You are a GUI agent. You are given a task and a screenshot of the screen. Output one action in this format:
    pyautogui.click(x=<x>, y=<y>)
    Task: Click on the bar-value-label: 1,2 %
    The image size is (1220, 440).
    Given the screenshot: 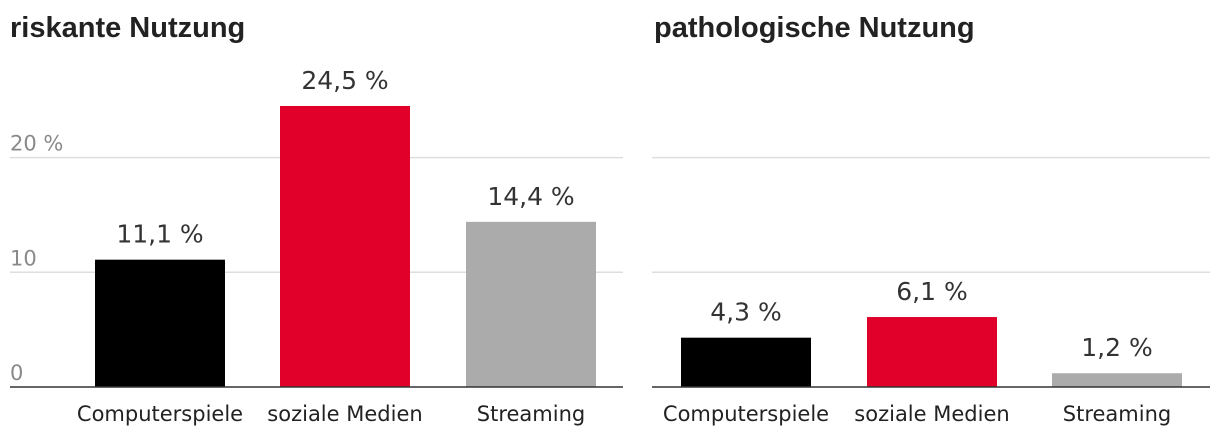 What is the action you would take?
    pyautogui.click(x=1116, y=347)
    